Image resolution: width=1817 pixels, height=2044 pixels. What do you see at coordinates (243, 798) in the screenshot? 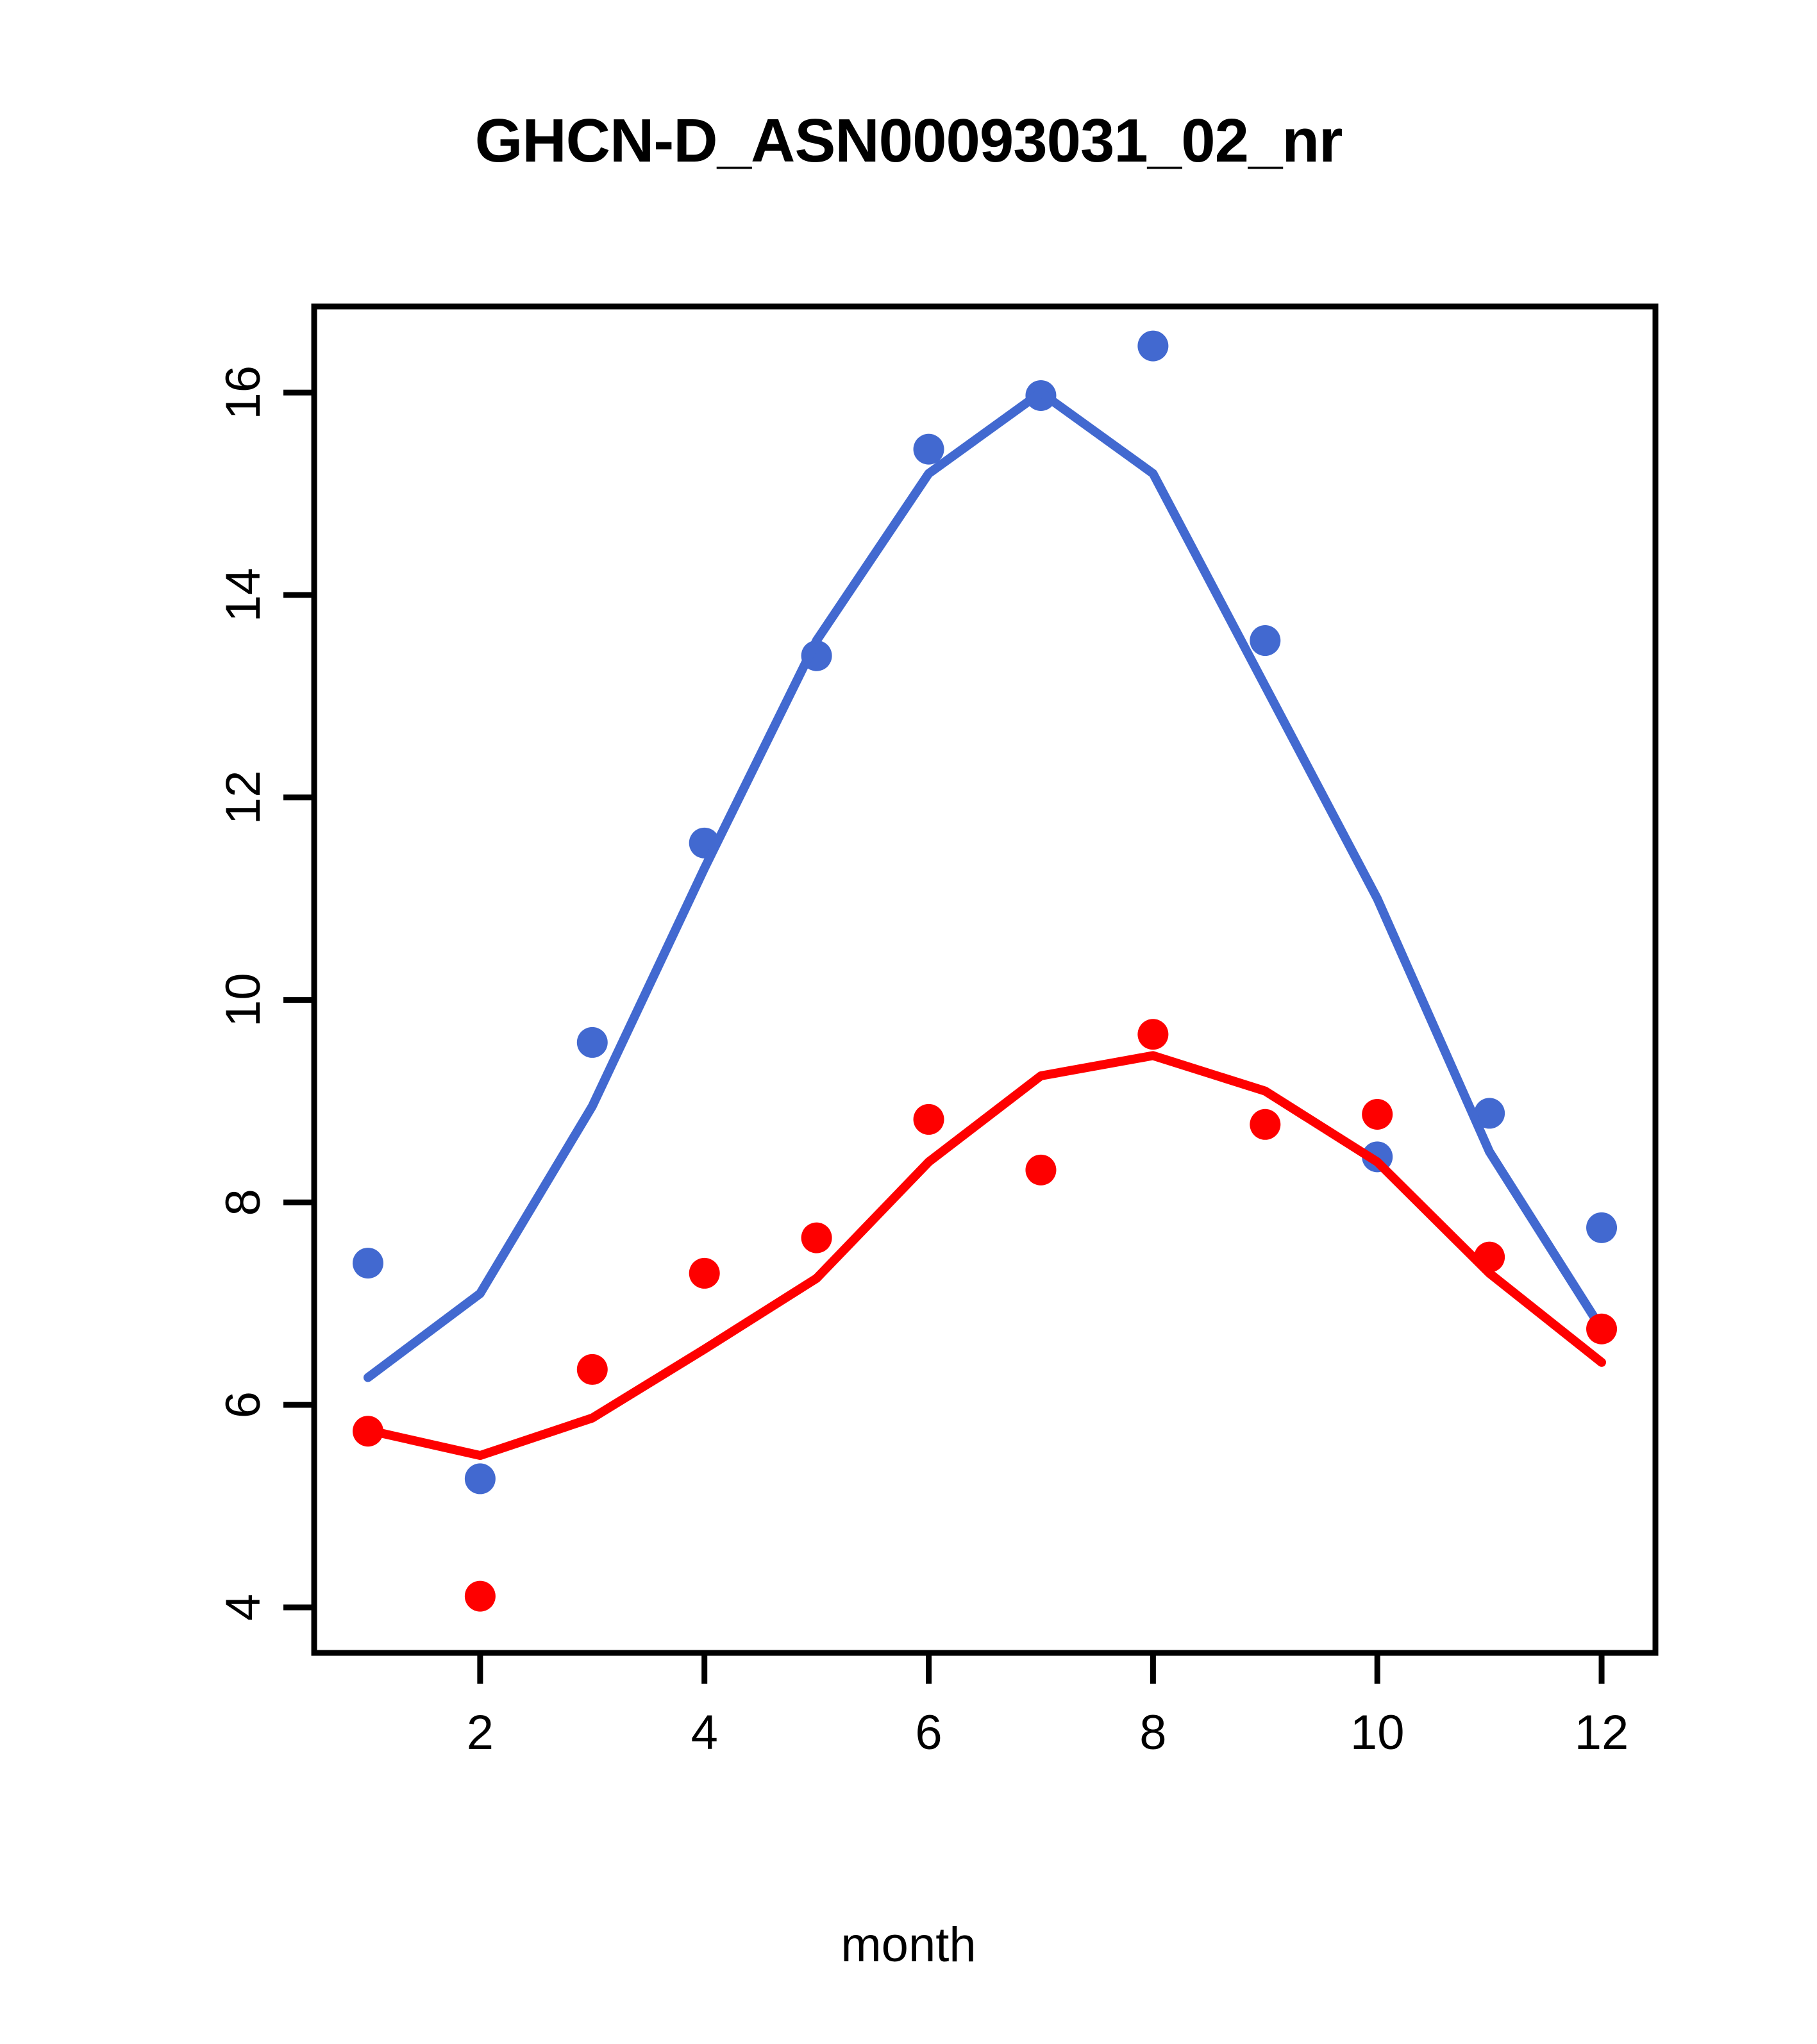
I see `y-axis-tick-label: 12` at bounding box center [243, 798].